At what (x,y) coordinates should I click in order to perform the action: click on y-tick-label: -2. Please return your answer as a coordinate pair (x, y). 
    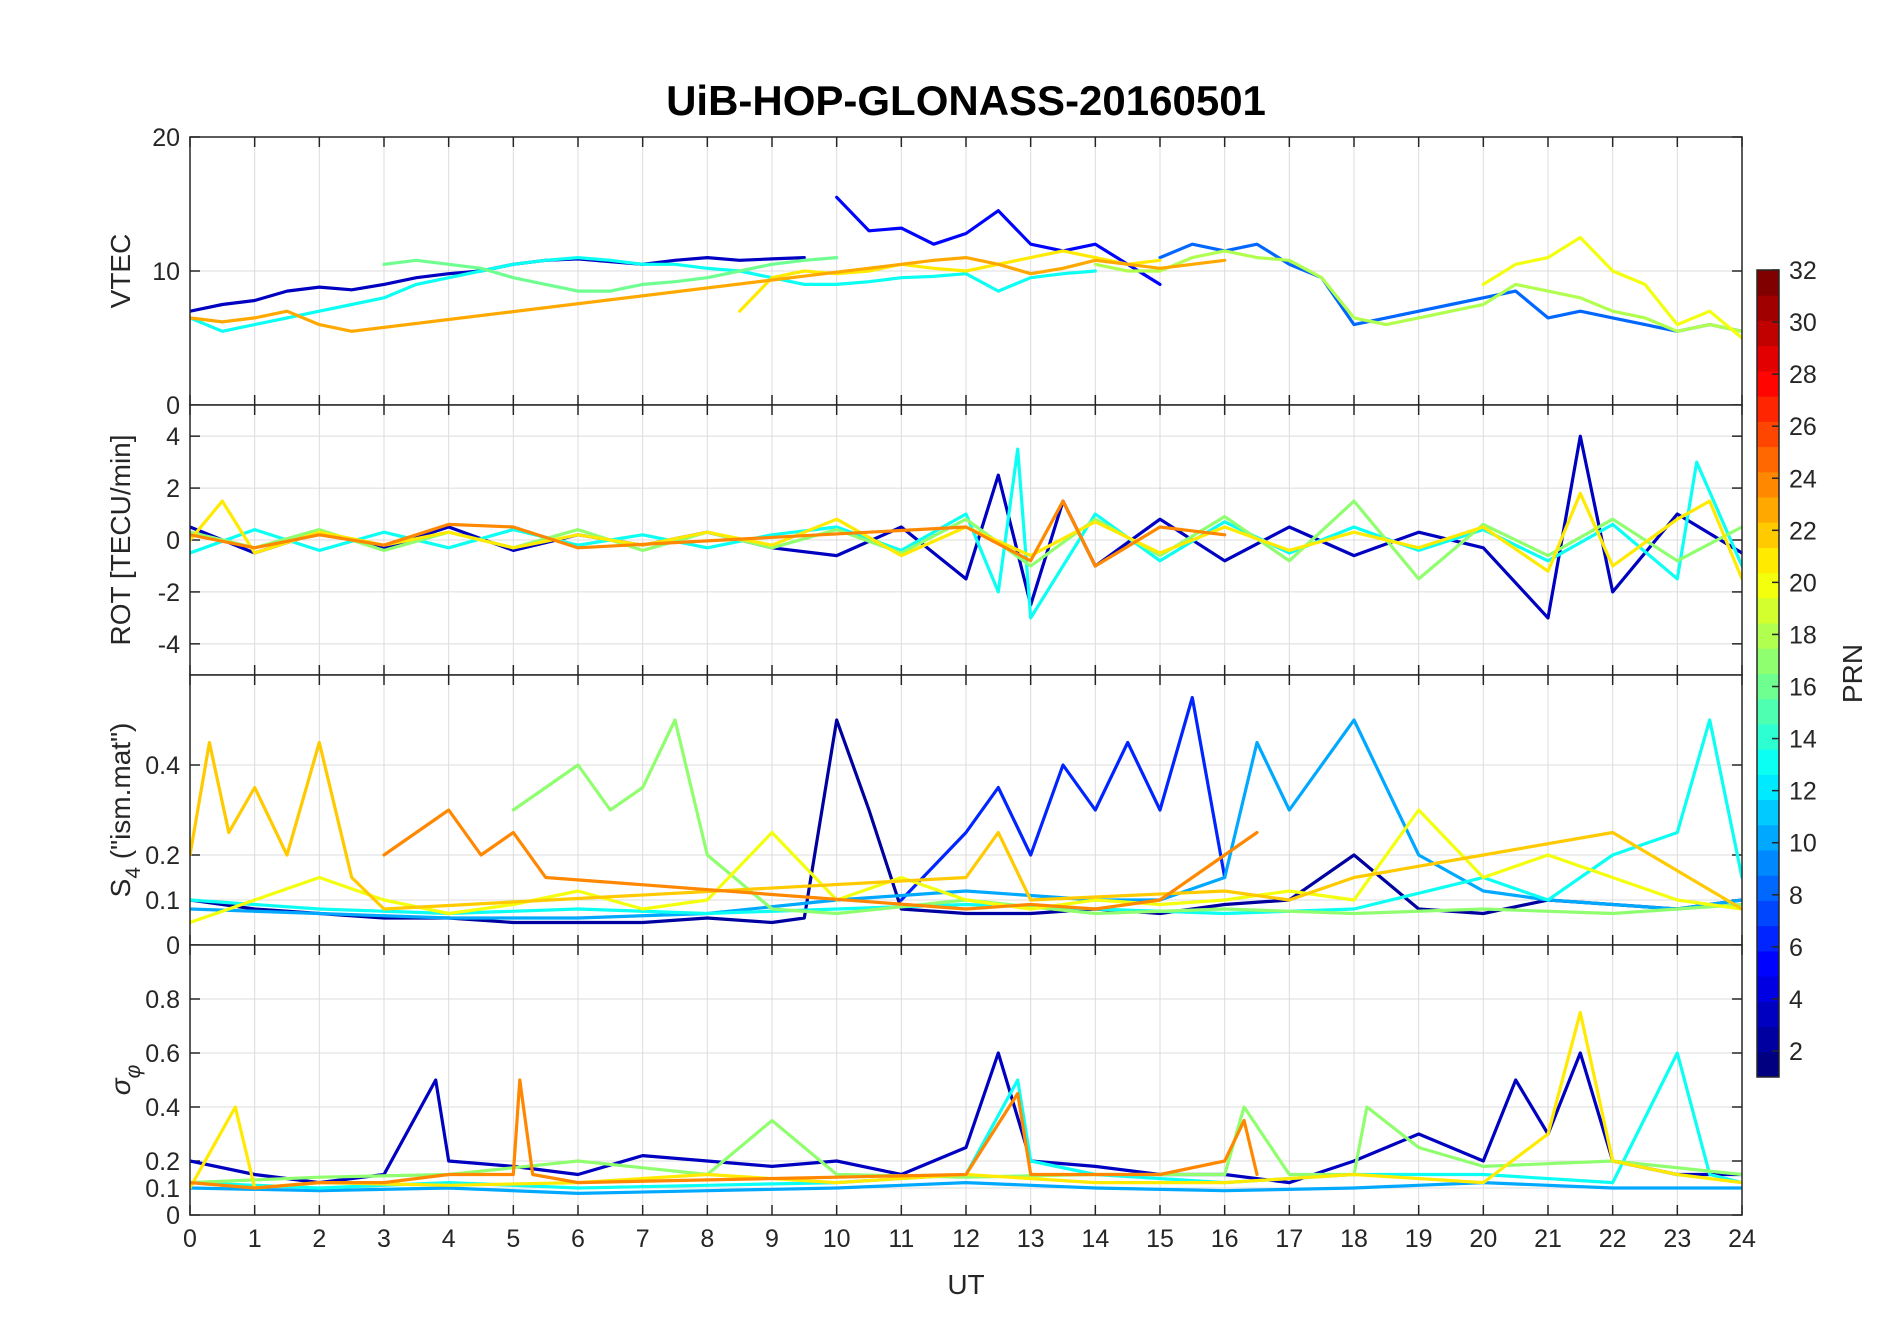
    Looking at the image, I should click on (169, 593).